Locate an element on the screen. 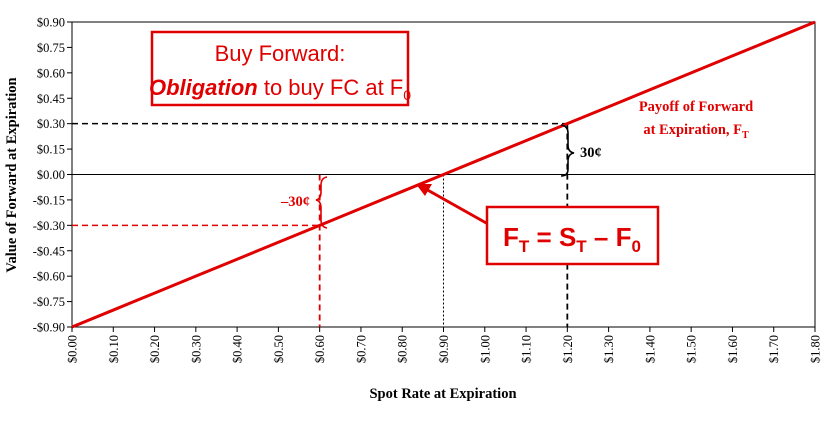 Image resolution: width=825 pixels, height=435 pixels. x-tick-label: $1.00 is located at coordinates (485, 349).